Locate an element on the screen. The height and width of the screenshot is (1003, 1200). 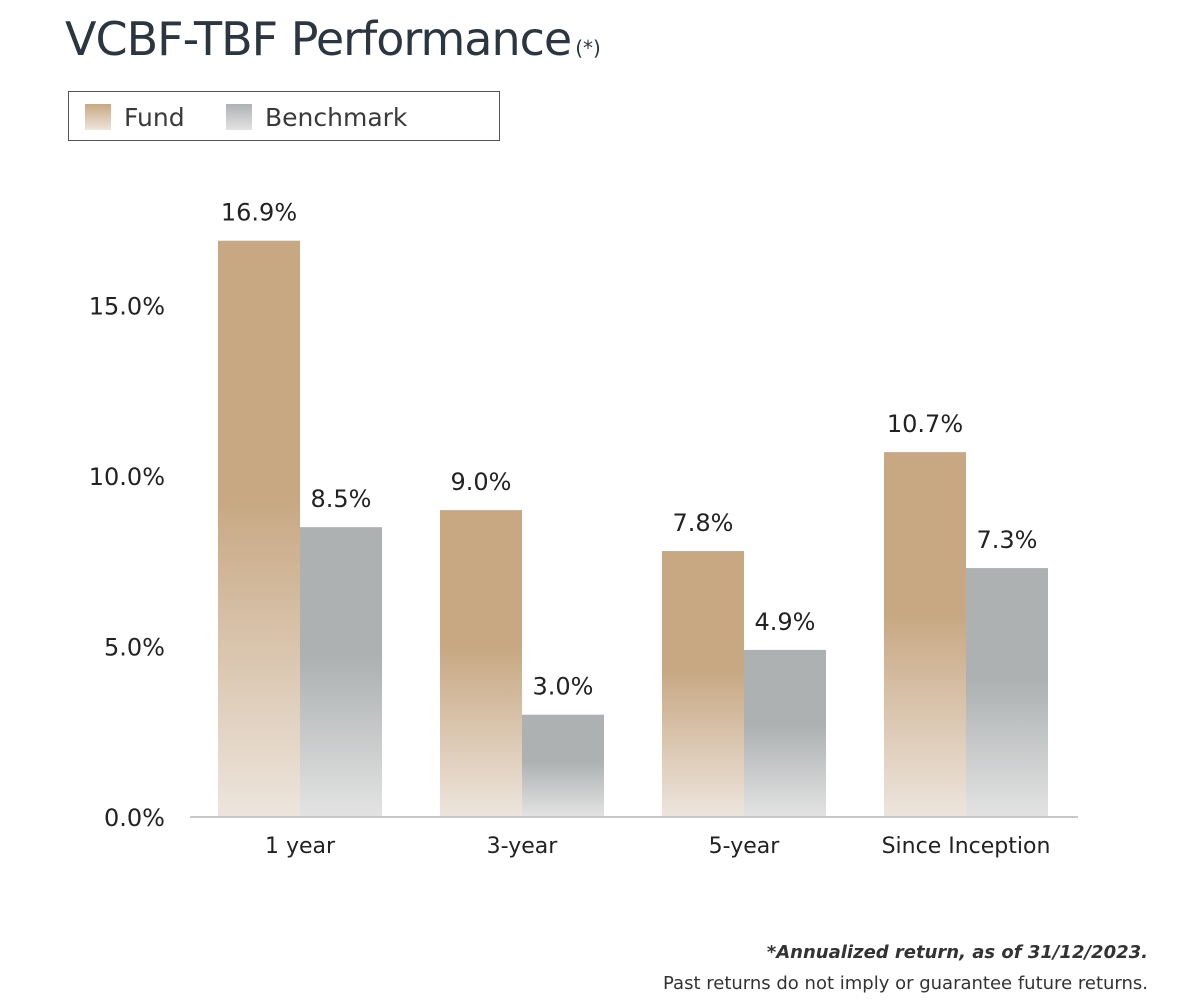
chart-legend: Fund Benchmark is located at coordinates (284, 116).